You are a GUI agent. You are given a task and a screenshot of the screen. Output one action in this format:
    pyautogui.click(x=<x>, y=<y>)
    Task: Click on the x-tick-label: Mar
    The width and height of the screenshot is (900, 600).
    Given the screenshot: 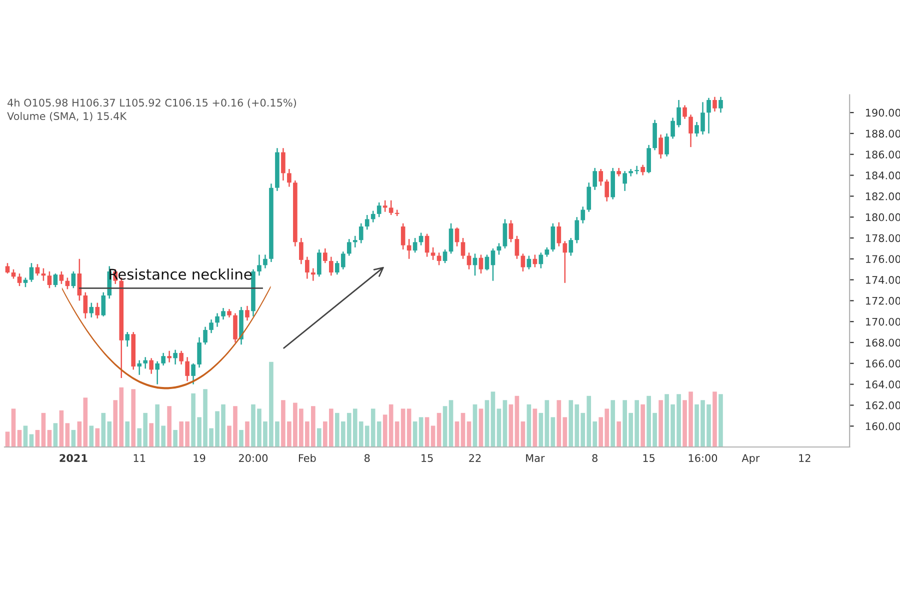 What is the action you would take?
    pyautogui.click(x=535, y=458)
    